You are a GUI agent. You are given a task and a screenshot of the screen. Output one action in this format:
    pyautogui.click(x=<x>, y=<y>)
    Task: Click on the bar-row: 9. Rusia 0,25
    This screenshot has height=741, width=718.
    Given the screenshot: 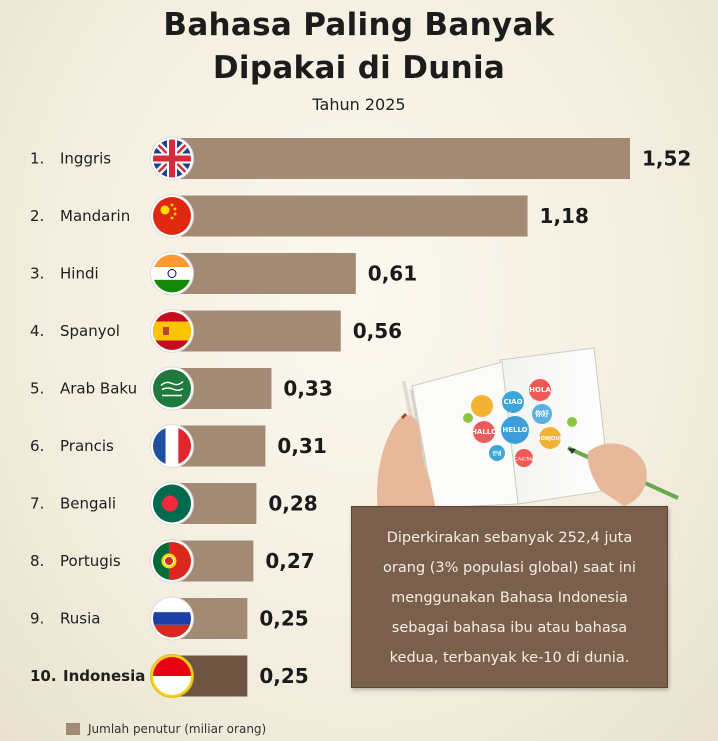 What is the action you would take?
    pyautogui.click(x=169, y=618)
    